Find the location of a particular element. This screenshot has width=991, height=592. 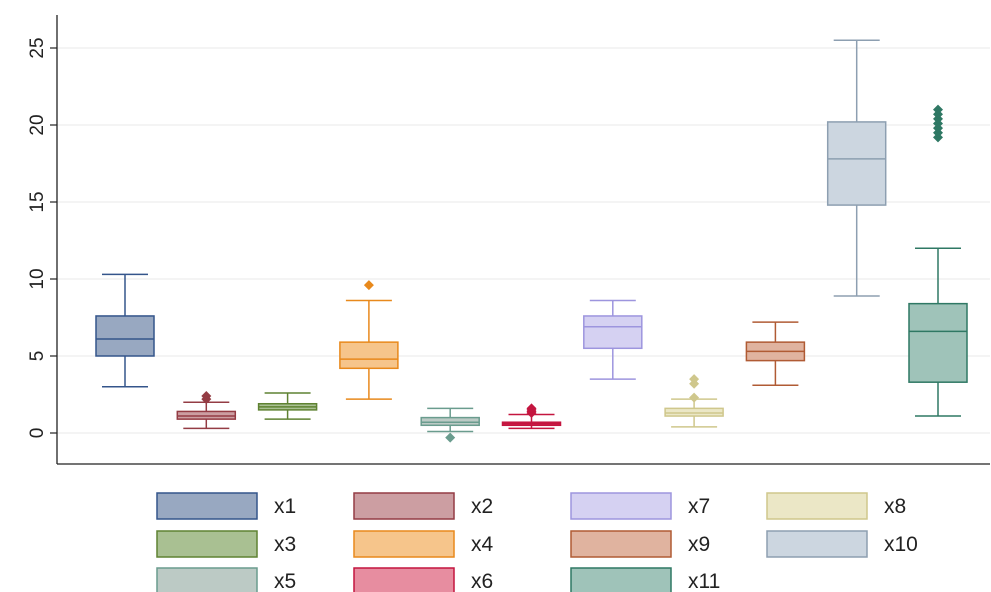

legend: x1 x2 x7 x8 x3 x4 x9 x10 x5 x6 x11 is located at coordinates (537, 542).